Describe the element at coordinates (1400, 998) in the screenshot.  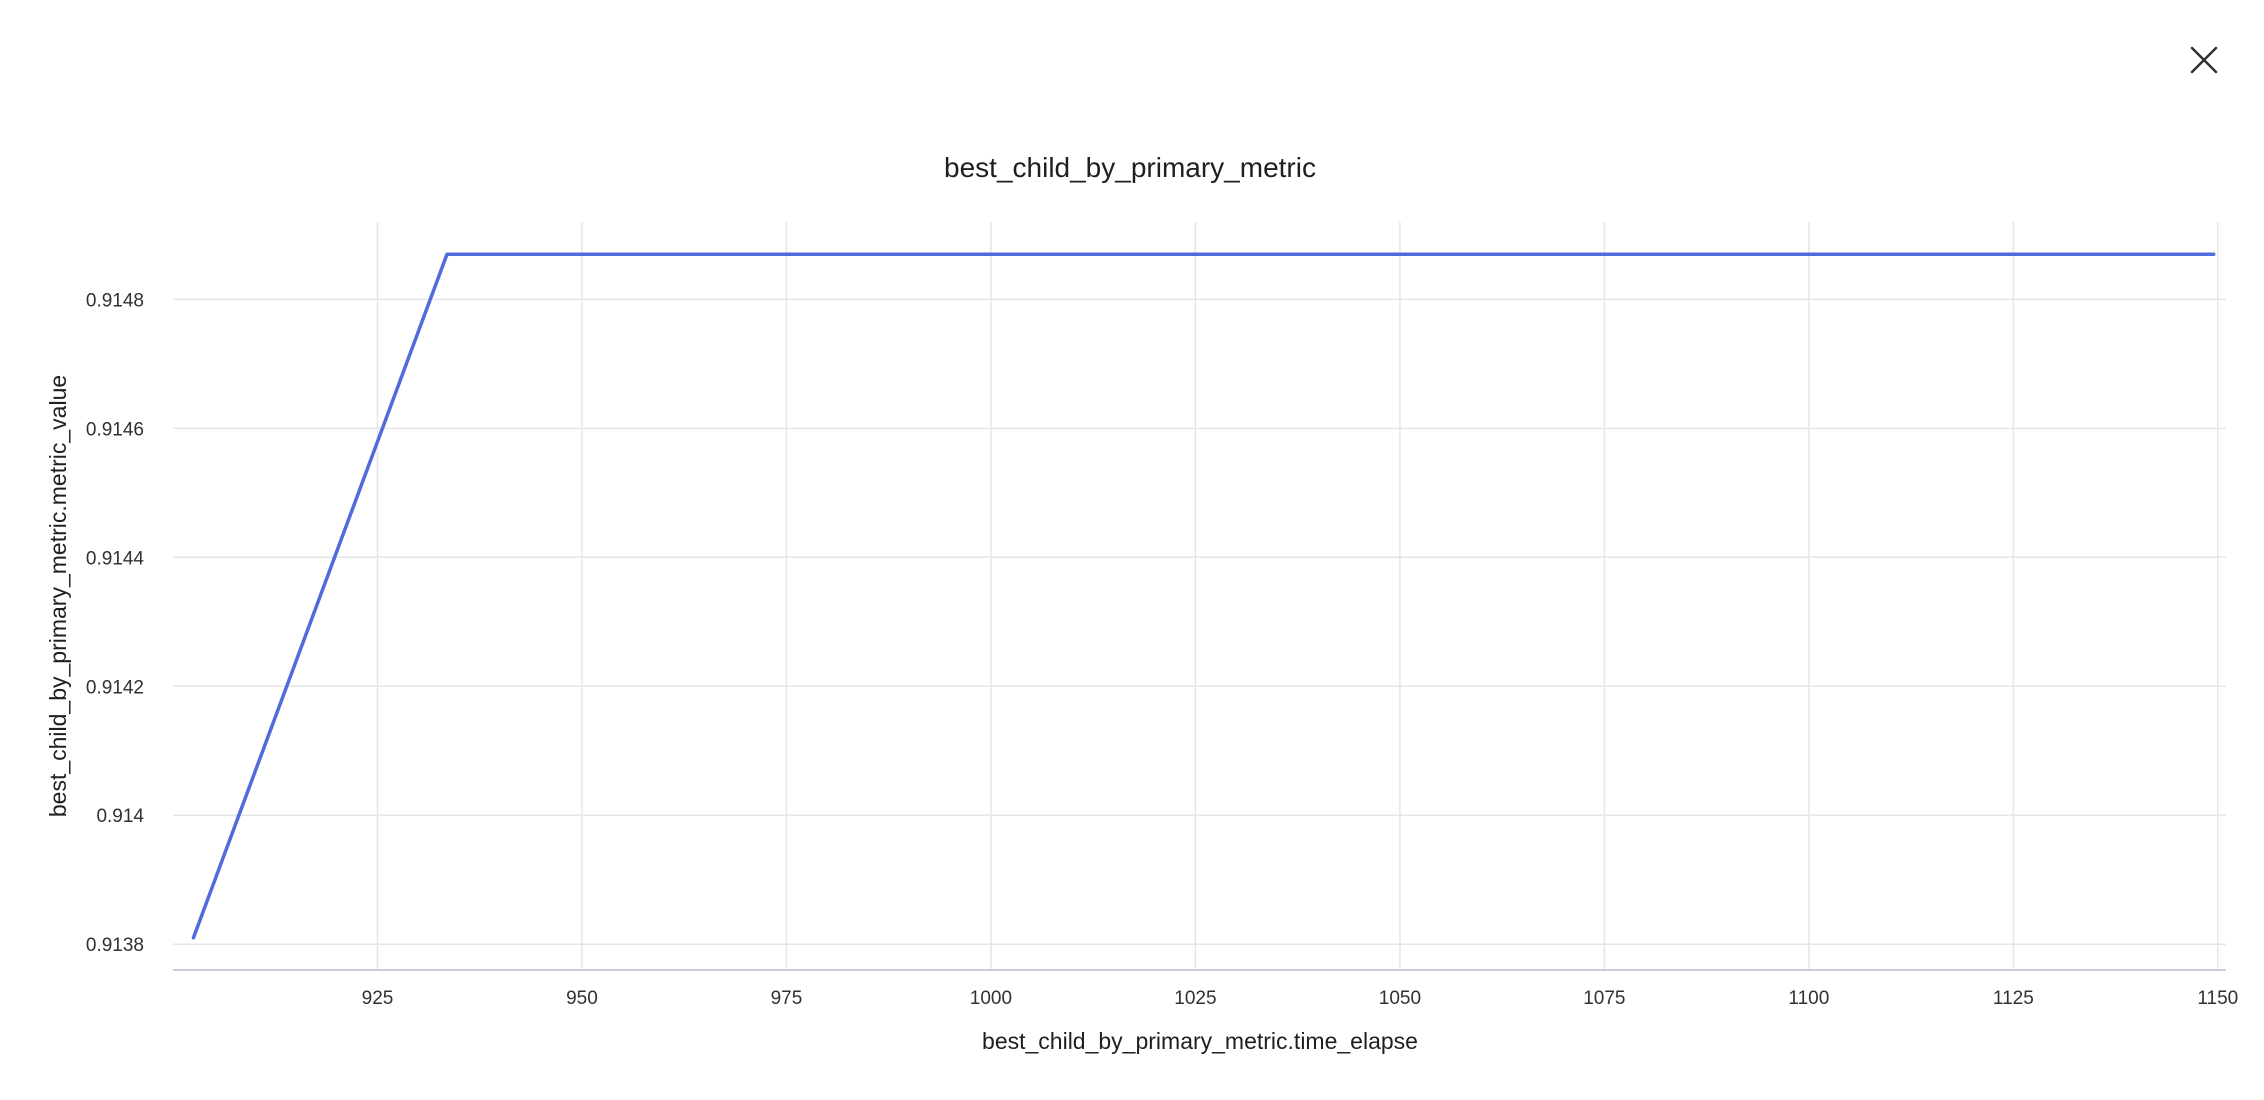
I see `x-tick-label: 1050` at that location.